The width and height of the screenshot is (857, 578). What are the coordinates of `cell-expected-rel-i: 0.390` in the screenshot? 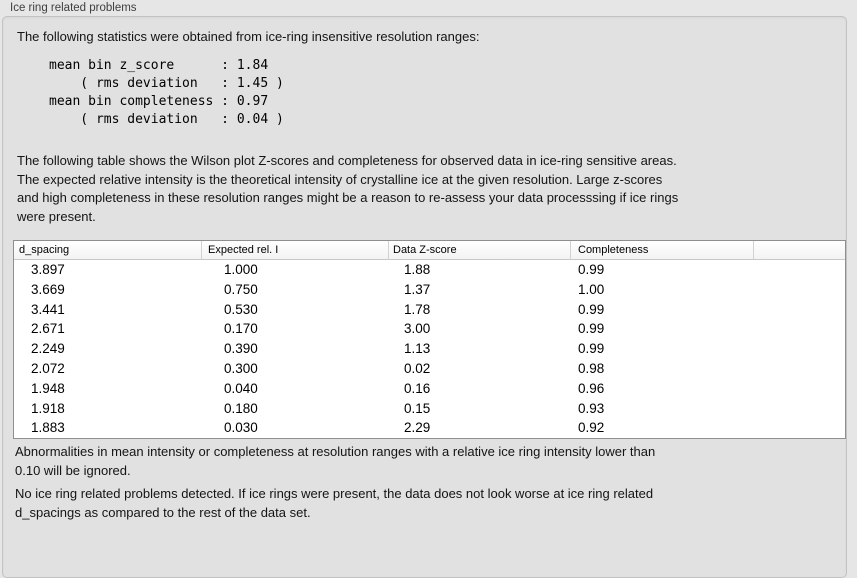 It's located at (241, 349).